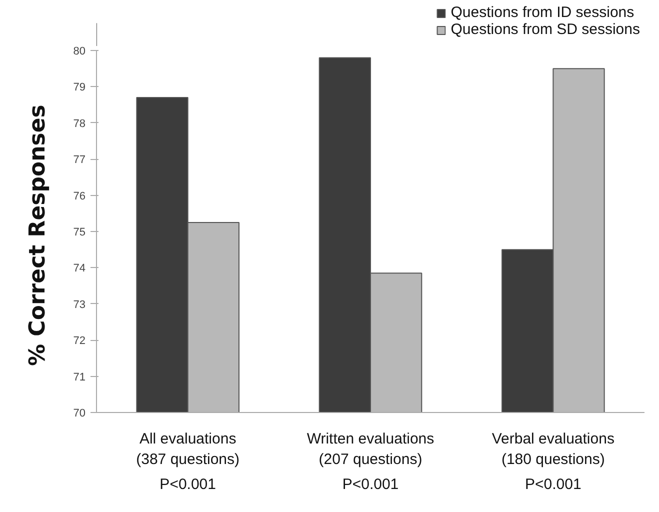  Describe the element at coordinates (542, 12) in the screenshot. I see `legend-label: Questions from ID sessions` at that location.